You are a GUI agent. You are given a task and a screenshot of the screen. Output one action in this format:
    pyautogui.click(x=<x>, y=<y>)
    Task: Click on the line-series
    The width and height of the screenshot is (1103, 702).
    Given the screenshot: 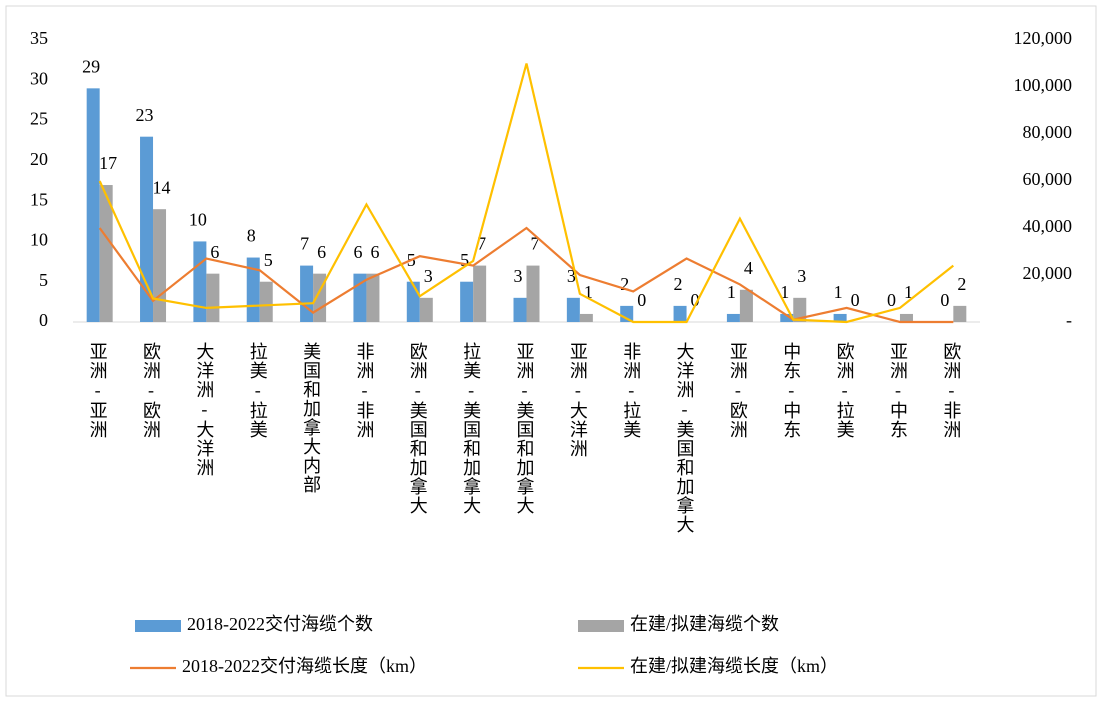 What is the action you would take?
    pyautogui.click(x=526, y=275)
    